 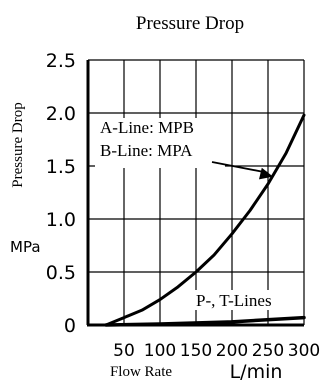 I want to click on y-tick-label: 0, so click(x=70, y=326).